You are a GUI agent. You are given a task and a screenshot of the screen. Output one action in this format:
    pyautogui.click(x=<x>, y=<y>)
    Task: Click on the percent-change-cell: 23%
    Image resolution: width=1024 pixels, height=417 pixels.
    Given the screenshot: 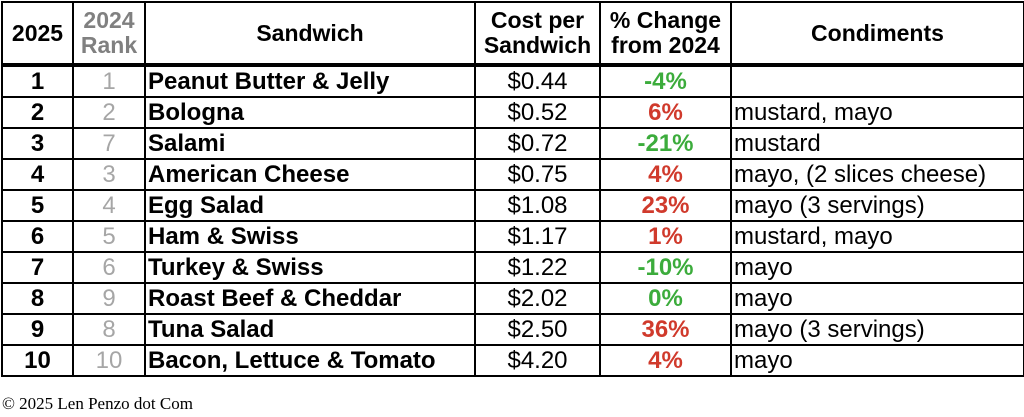 What is the action you would take?
    pyautogui.click(x=665, y=205)
    